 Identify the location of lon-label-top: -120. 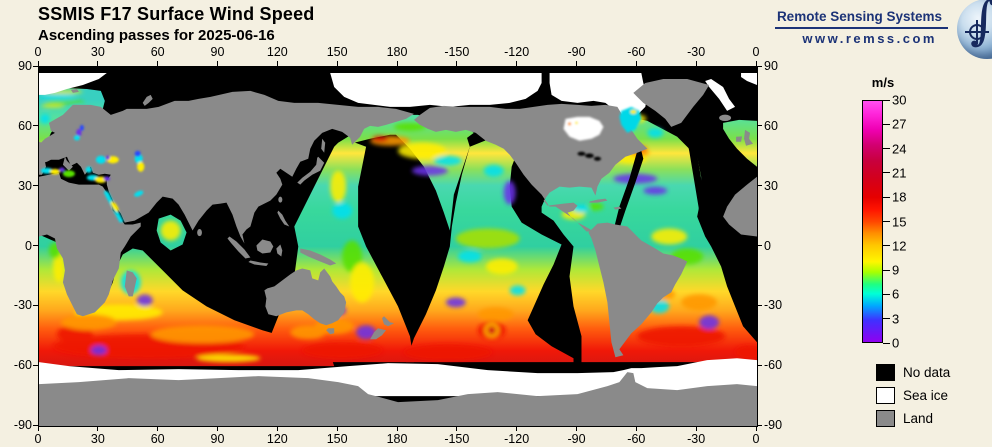
(517, 52).